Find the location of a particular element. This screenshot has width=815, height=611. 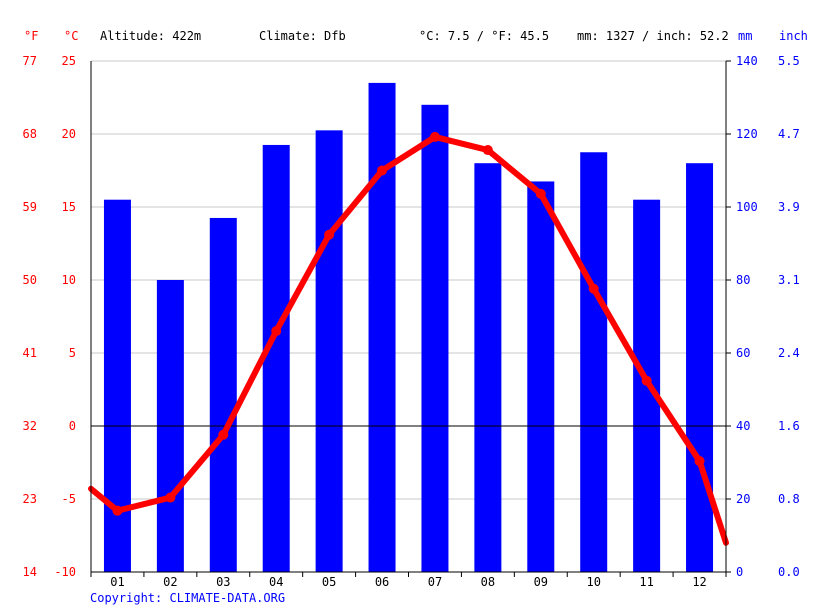

month-tick-label: 02 is located at coordinates (170, 582).